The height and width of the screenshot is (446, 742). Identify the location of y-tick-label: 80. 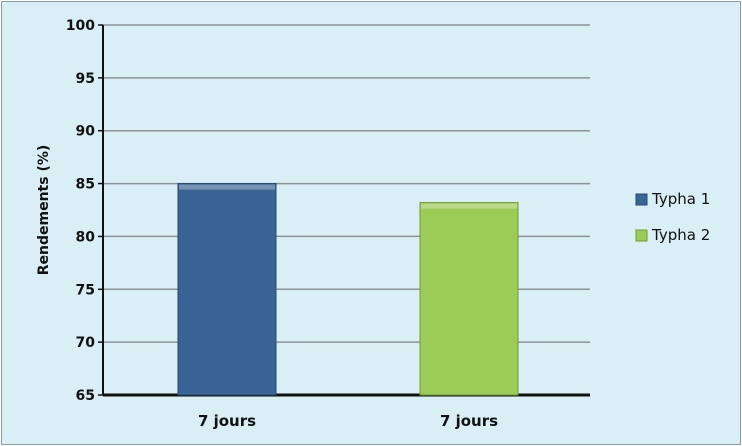
(86, 237).